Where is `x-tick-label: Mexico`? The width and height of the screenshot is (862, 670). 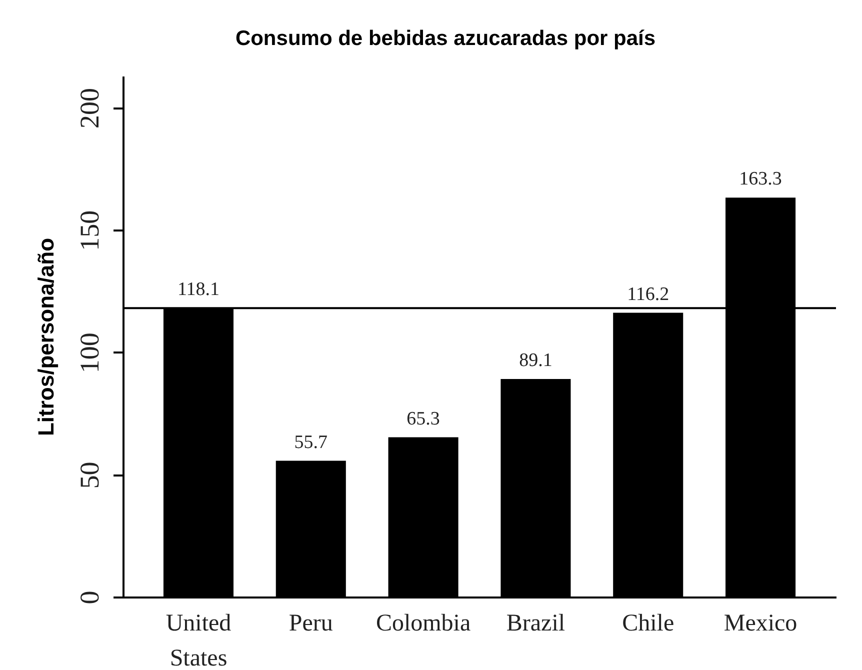 x-tick-label: Mexico is located at coordinates (761, 623).